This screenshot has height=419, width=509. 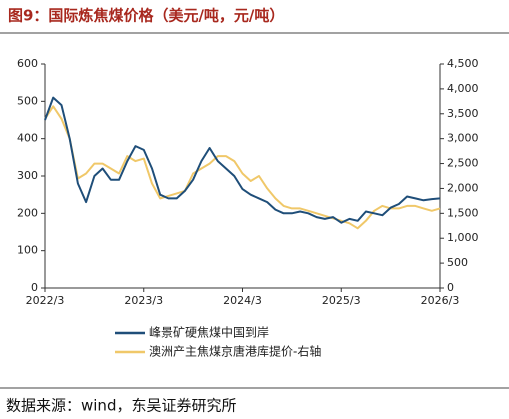 What do you see at coordinates (209, 332) in the screenshot?
I see `legend-label: 峰景矿硬焦煤中国到岸` at bounding box center [209, 332].